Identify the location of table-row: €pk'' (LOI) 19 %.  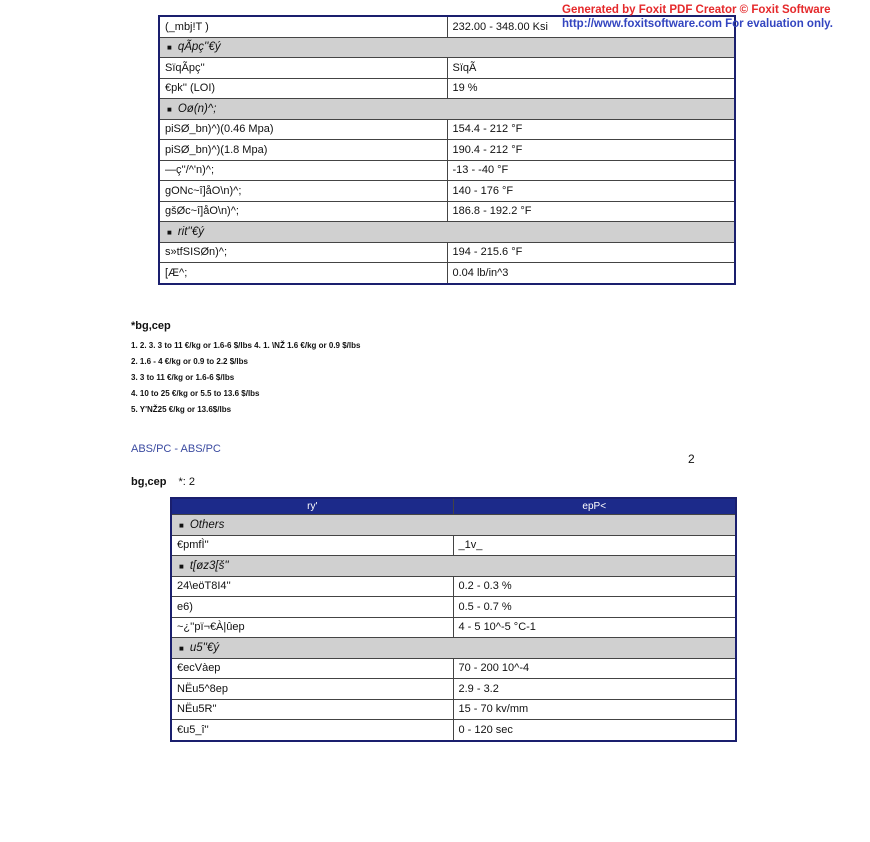
(447, 88).